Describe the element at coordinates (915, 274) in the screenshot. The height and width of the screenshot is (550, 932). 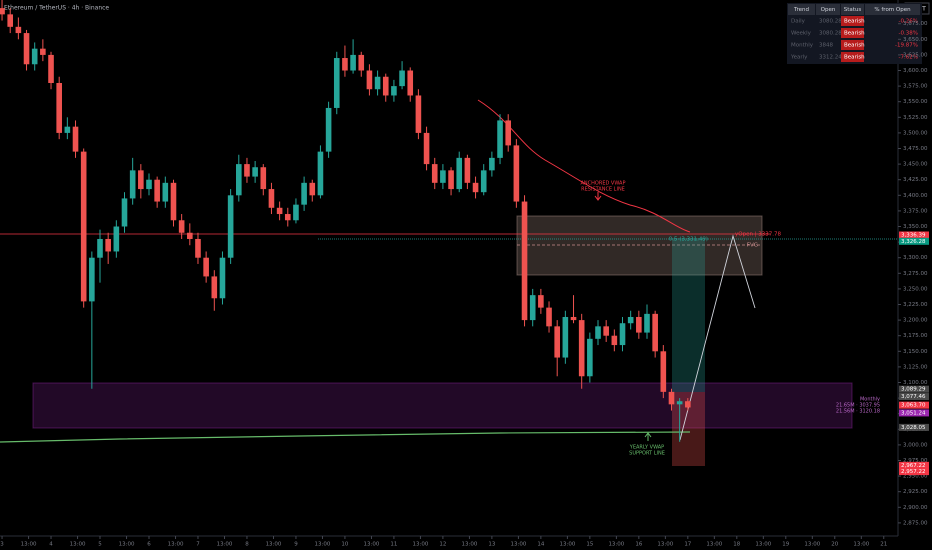
I see `y-tick-label: 3,275.00` at that location.